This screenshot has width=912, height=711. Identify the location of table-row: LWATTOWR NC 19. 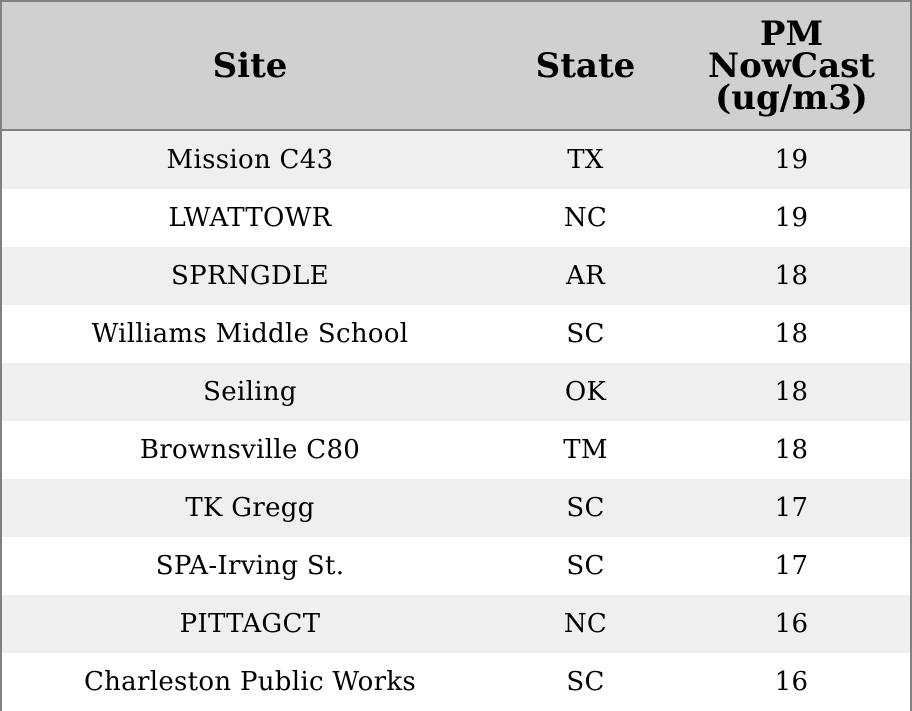
(456, 218).